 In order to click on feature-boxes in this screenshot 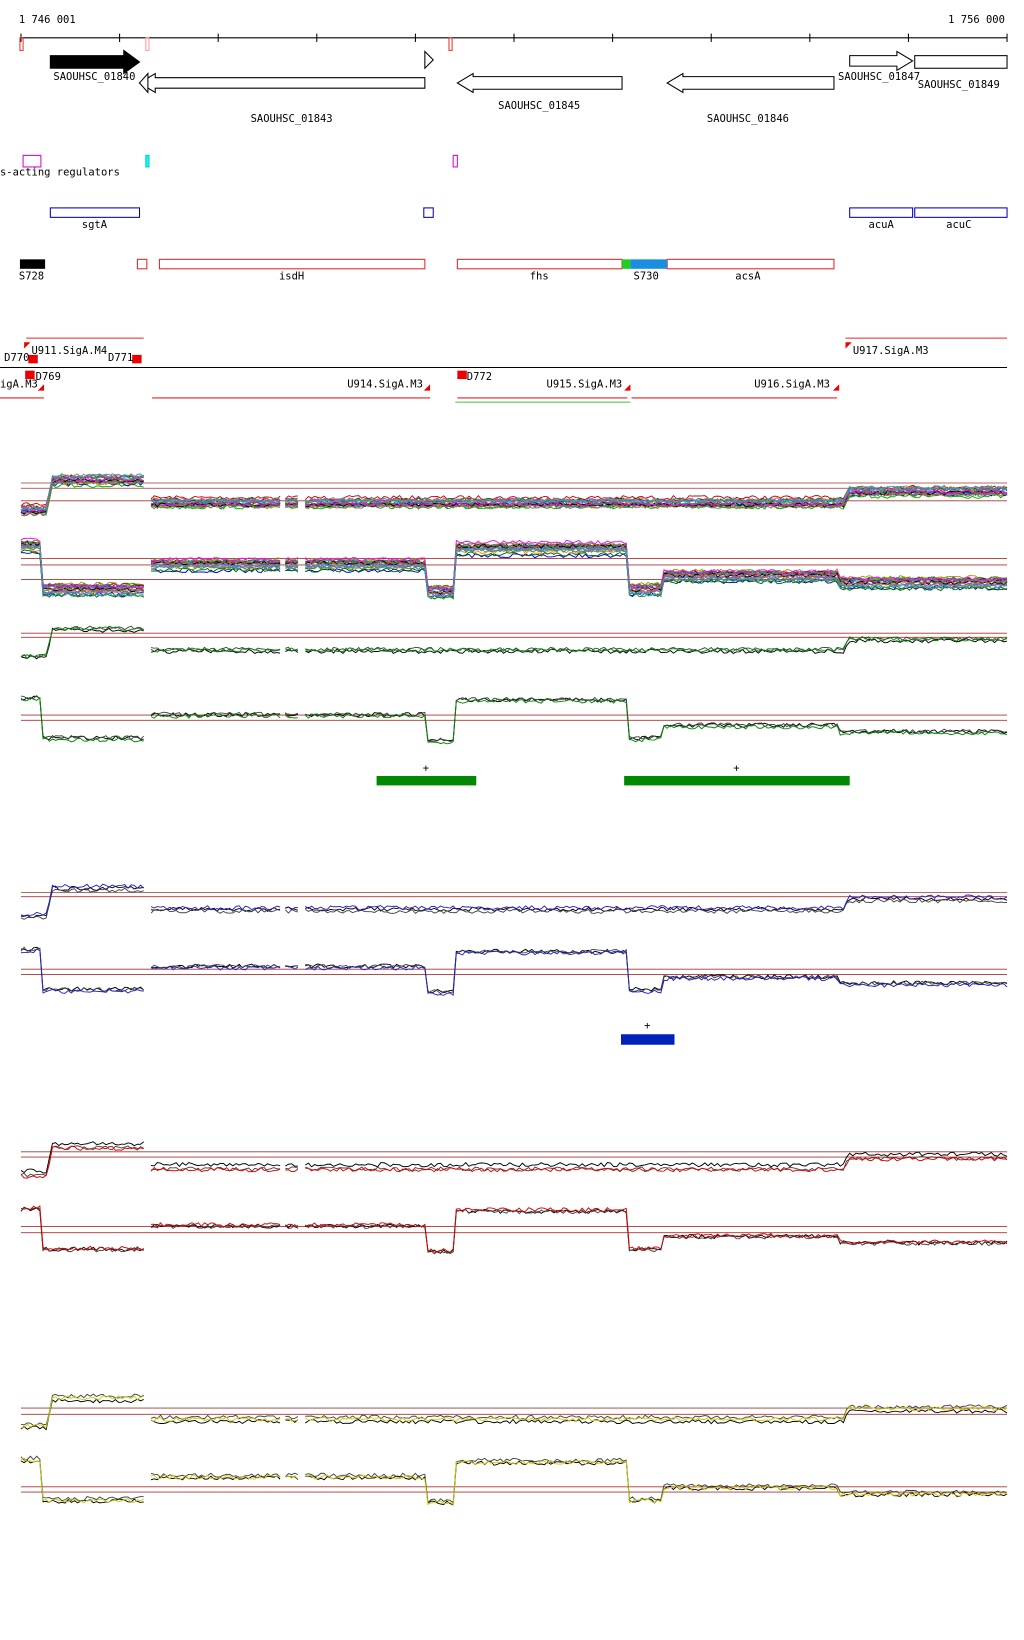, I will do `click(485, 264)`.